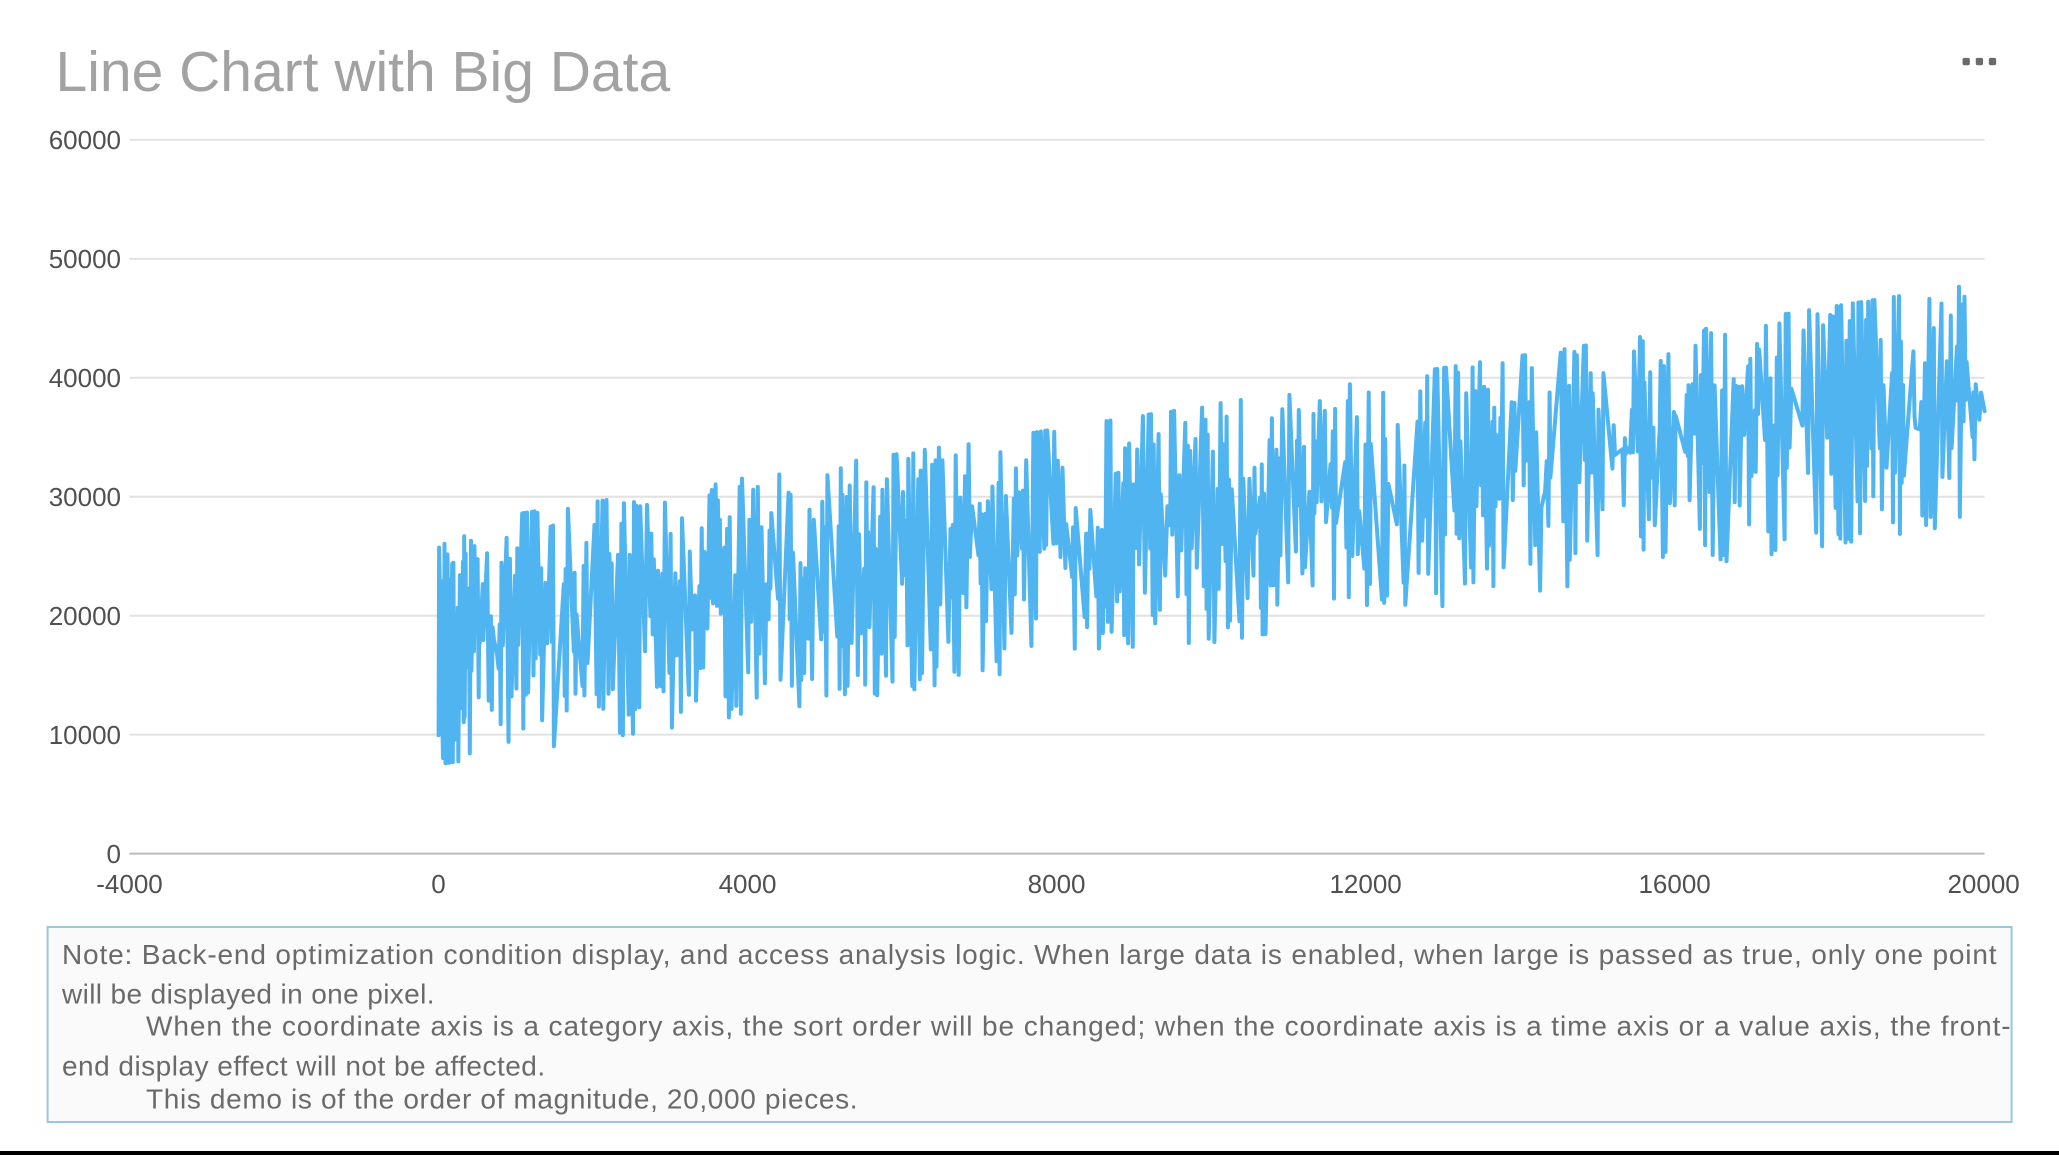  Describe the element at coordinates (85, 259) in the screenshot. I see `svg-text: 50000` at that location.